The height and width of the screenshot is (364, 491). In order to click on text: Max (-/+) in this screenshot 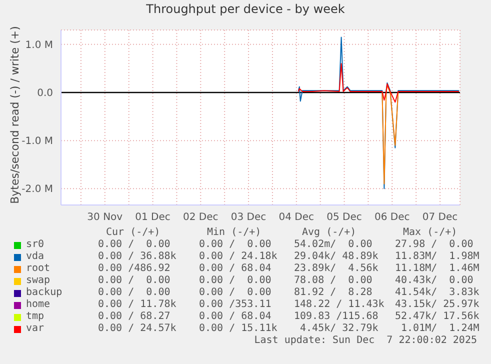, I will do `click(430, 232)`.